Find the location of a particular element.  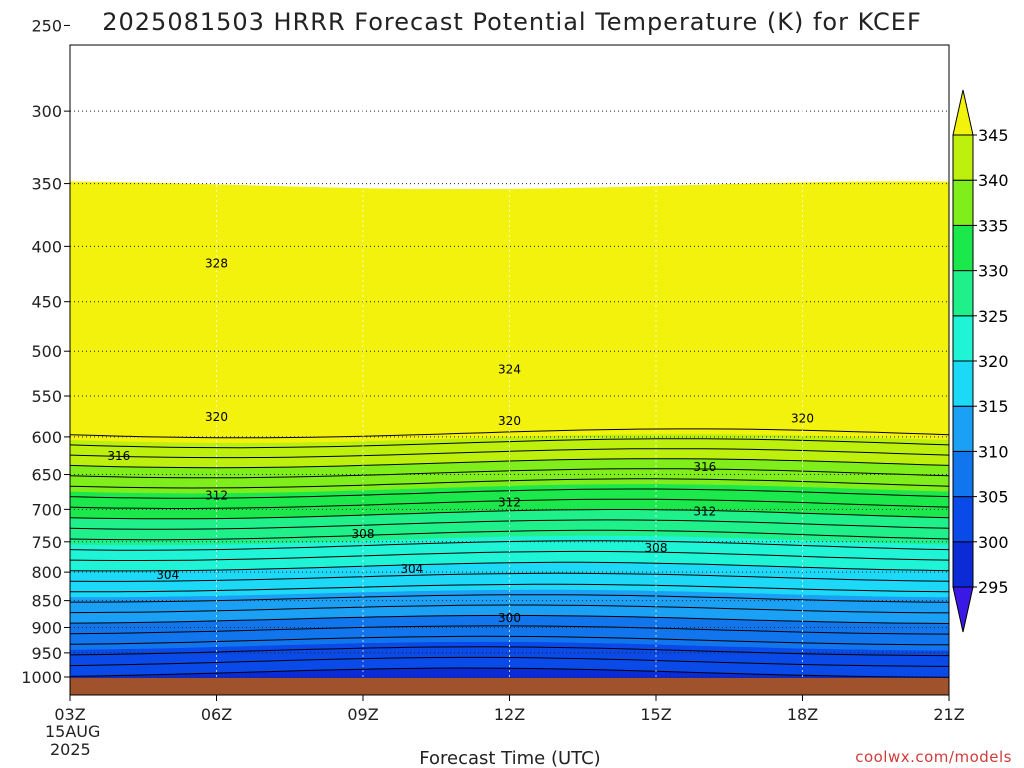

colorbar-tick-label: 330 is located at coordinates (993, 271).